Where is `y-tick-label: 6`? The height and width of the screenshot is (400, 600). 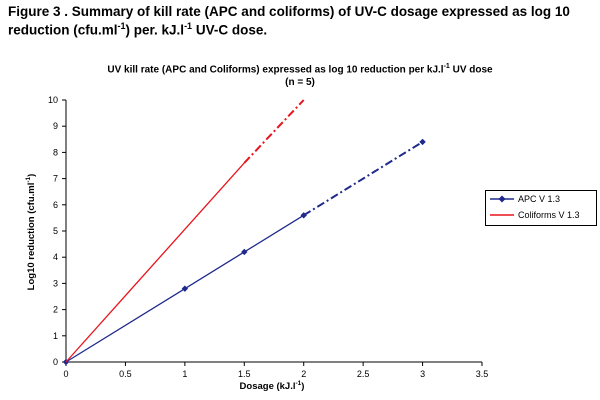 y-tick-label: 6 is located at coordinates (55, 205).